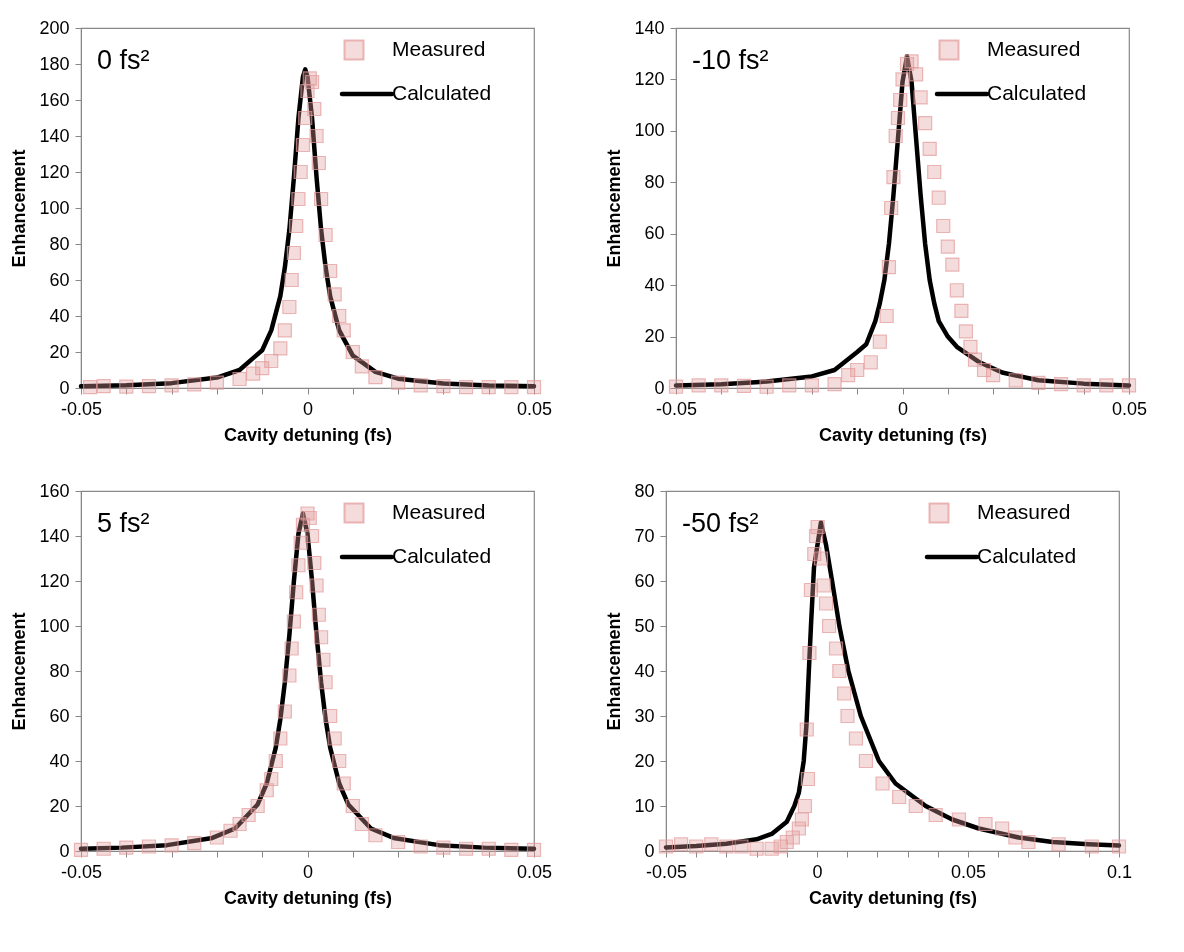 The image size is (1184, 952). Describe the element at coordinates (644, 805) in the screenshot. I see `y-tick-label: 10` at that location.